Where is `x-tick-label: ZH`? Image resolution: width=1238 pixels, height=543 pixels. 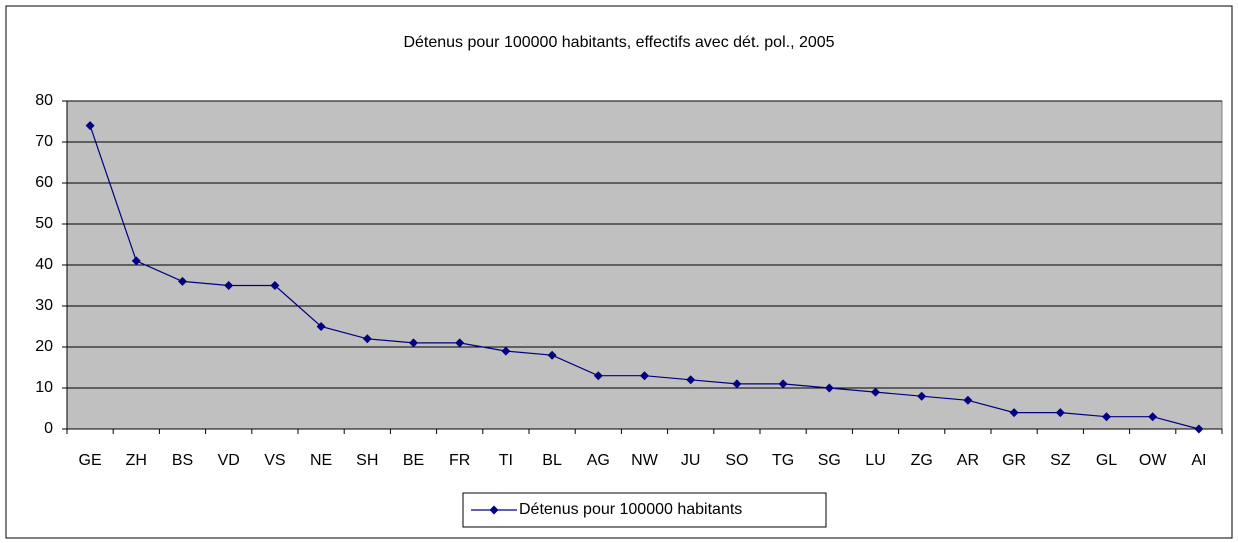
x-tick-label: ZH is located at coordinates (136, 460).